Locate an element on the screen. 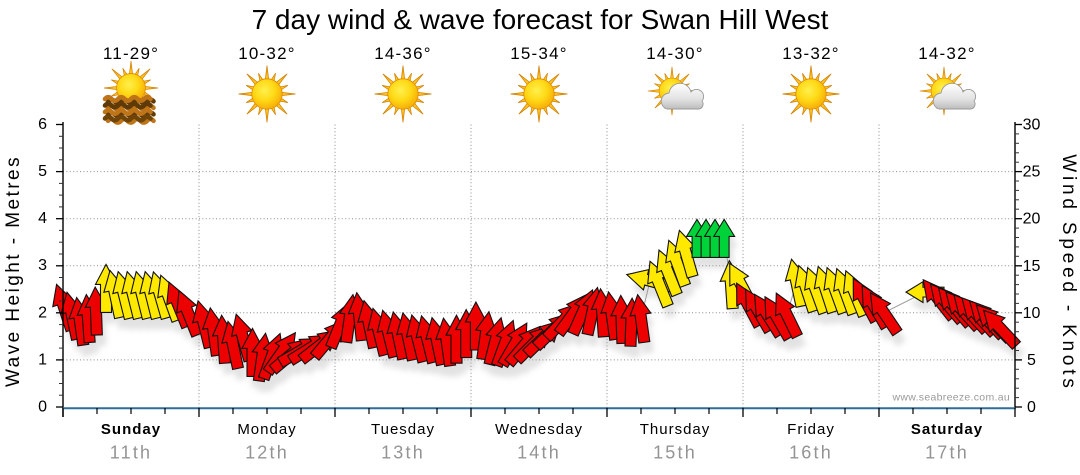 Image resolution: width=1080 pixels, height=475 pixels. svg-text: Tuesday is located at coordinates (403, 429).